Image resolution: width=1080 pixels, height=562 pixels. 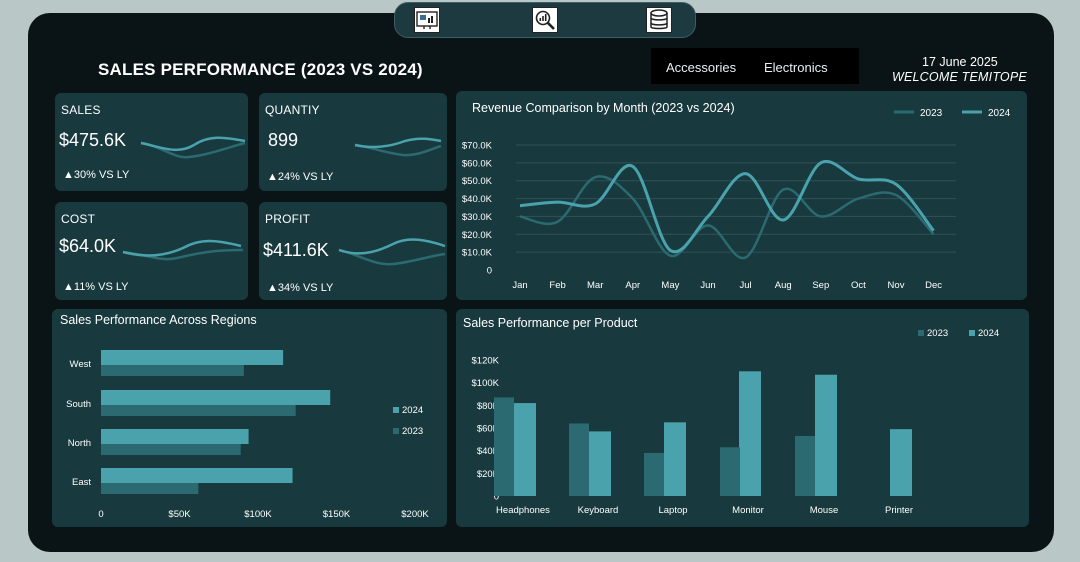 I want to click on y-category-label: West, so click(x=81, y=364).